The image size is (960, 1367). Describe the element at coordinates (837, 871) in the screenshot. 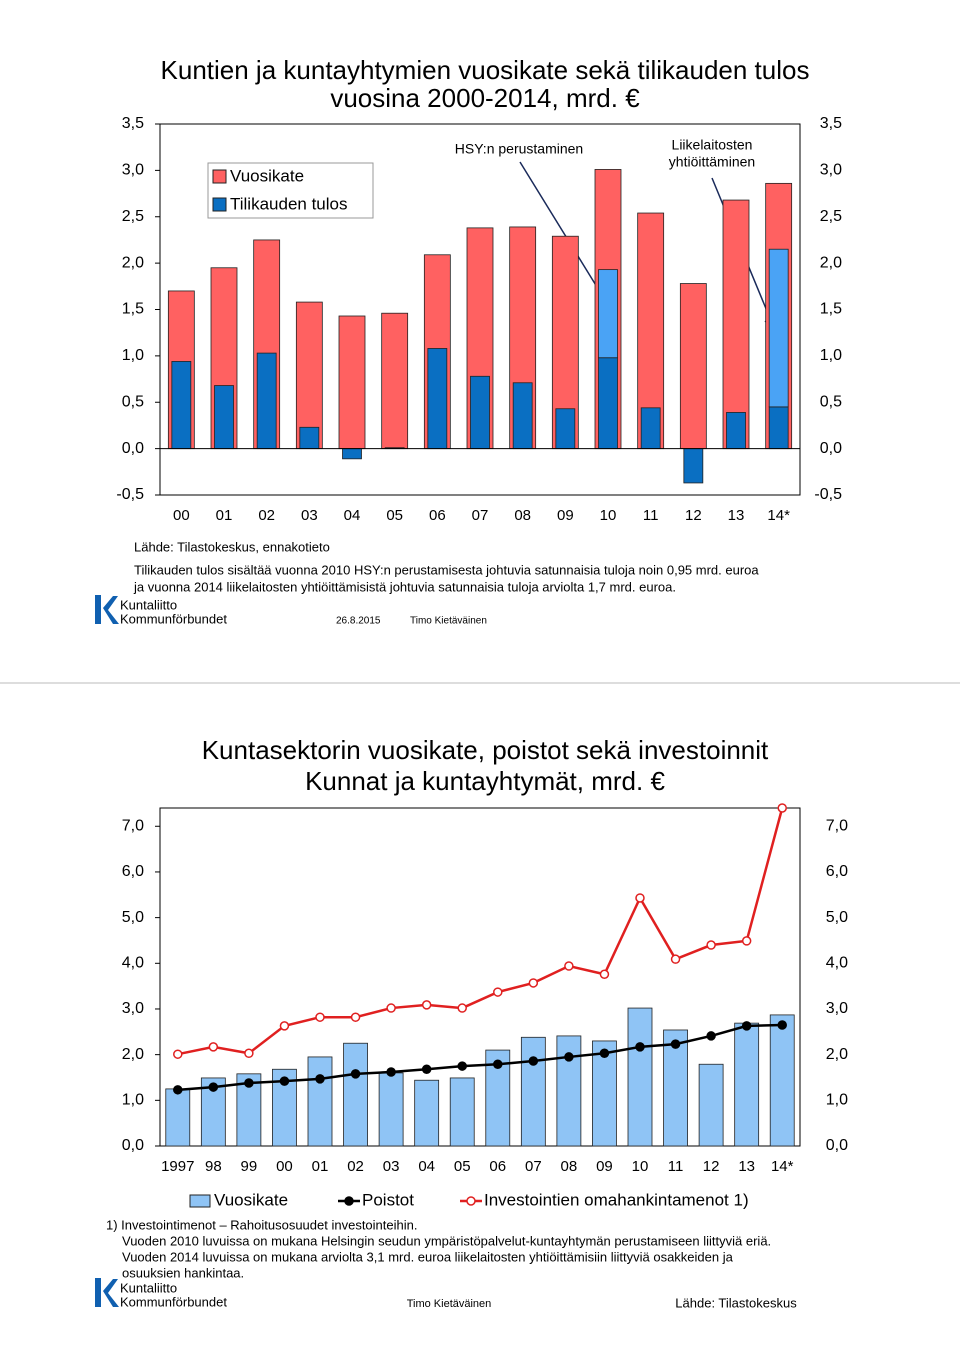

I see `y2-tick-label: 6,0` at that location.